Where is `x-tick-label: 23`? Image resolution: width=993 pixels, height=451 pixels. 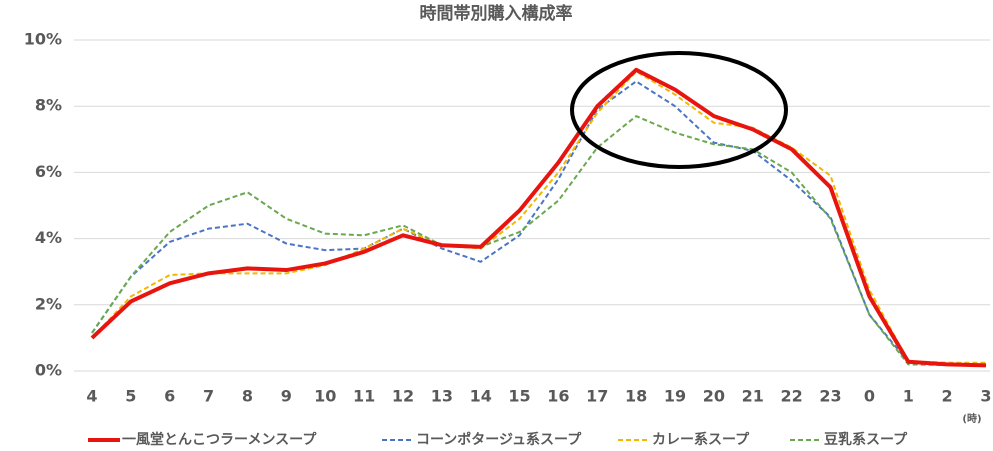
x-tick-label: 23 is located at coordinates (830, 396).